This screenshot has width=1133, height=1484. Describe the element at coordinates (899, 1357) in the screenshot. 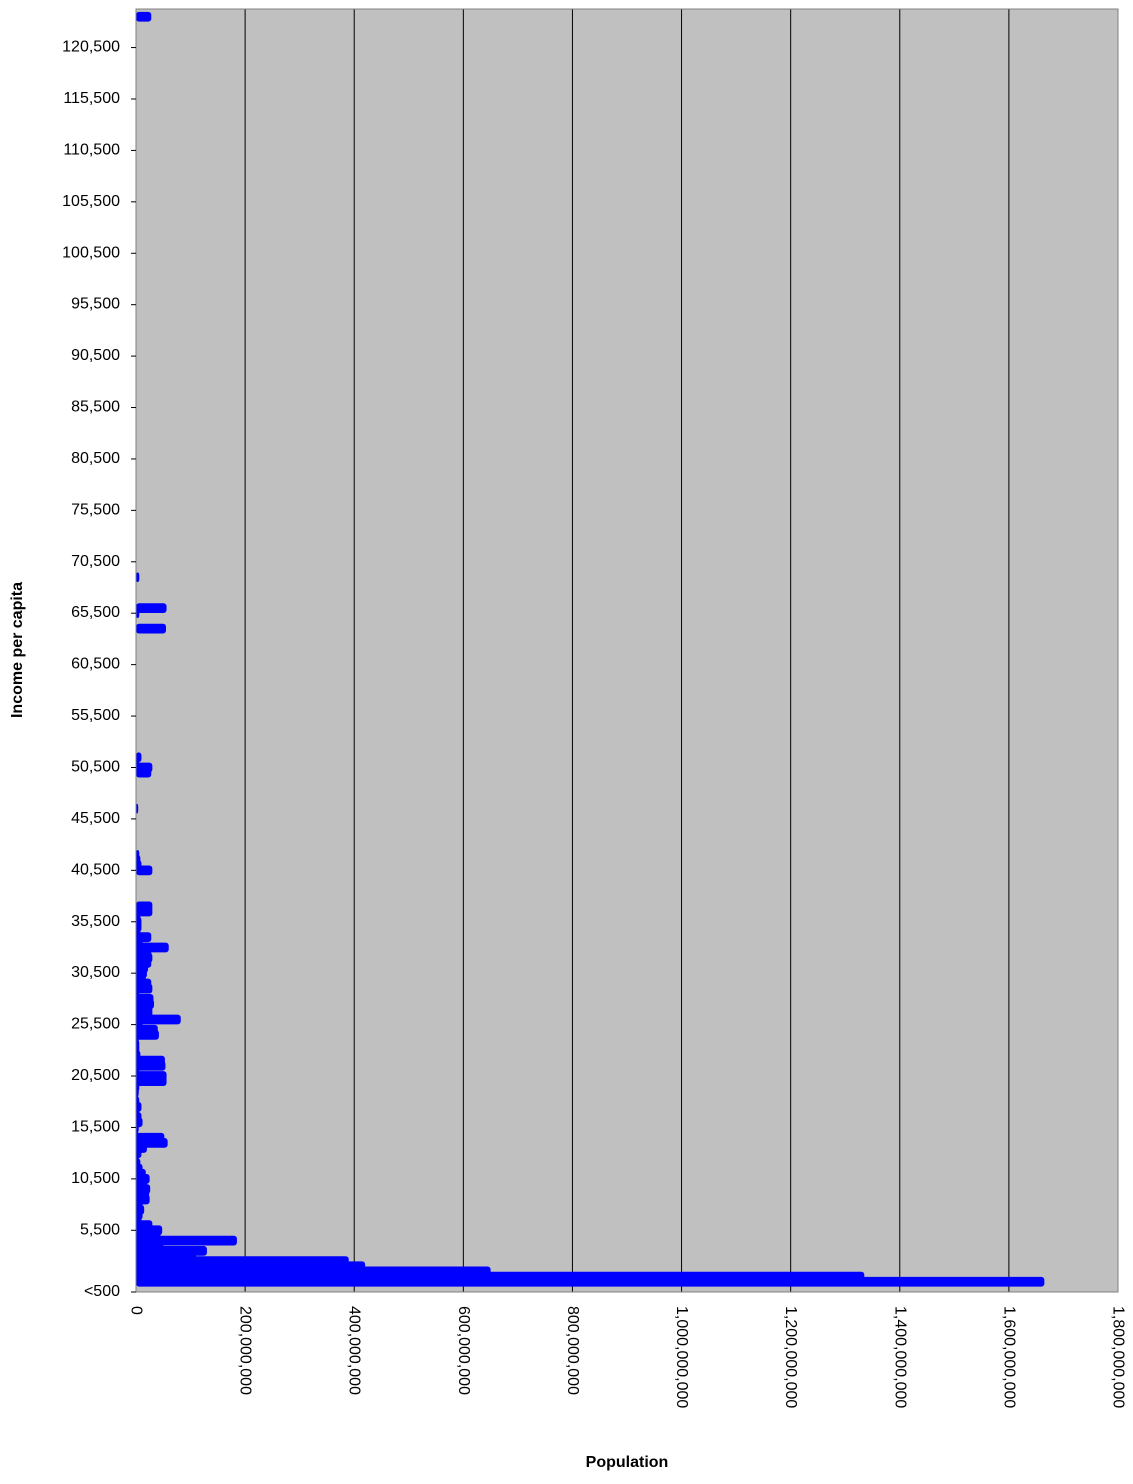

I see `x-tick-label: 1,400,000,000` at that location.